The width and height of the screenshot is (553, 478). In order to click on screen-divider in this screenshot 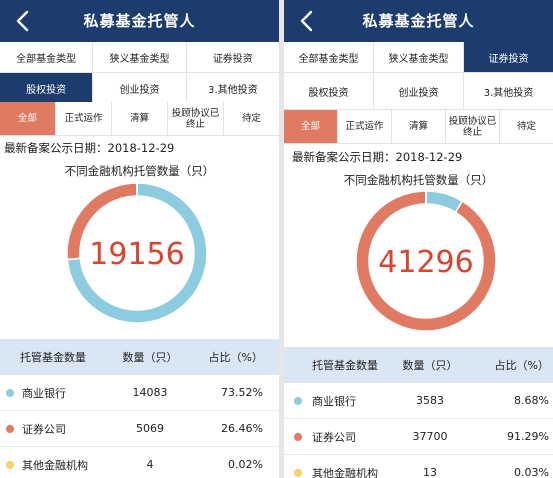, I will do `click(281, 239)`.